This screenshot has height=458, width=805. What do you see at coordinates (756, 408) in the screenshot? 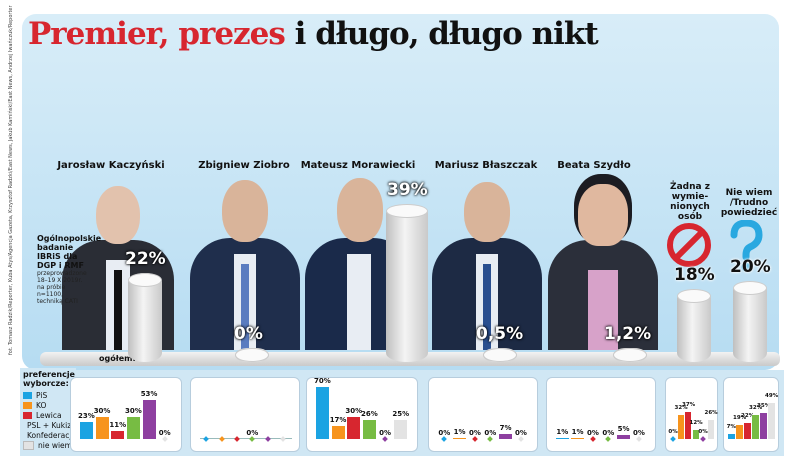
I see `breakdown-value-label: 32%` at bounding box center [756, 408].